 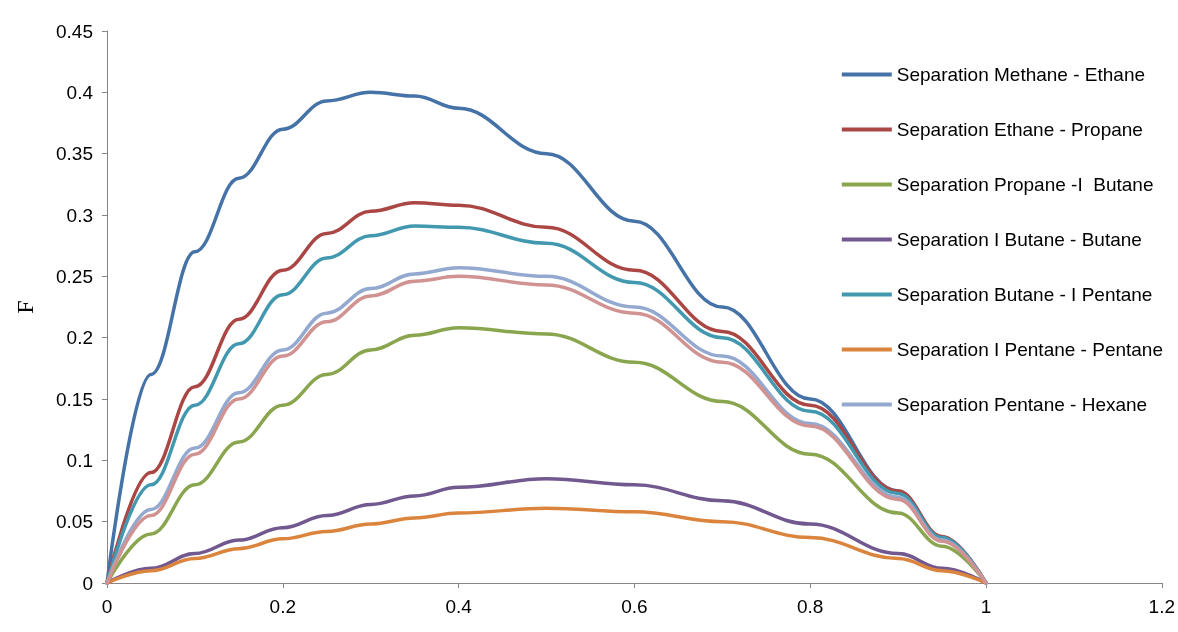 I want to click on y-tick-label: 0.2, so click(x=79, y=338).